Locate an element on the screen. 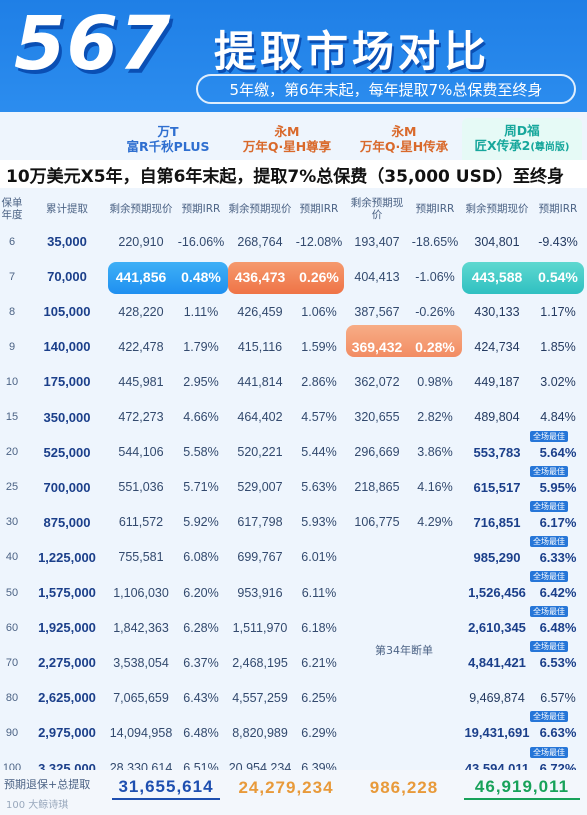  highlight-col2-year7 is located at coordinates (286, 278).